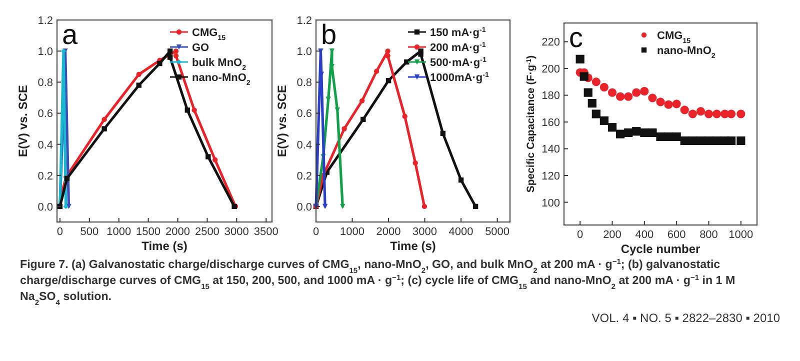 This screenshot has height=361, width=800. Describe the element at coordinates (709, 235) in the screenshot. I see `x-tick-label: 800` at that location.